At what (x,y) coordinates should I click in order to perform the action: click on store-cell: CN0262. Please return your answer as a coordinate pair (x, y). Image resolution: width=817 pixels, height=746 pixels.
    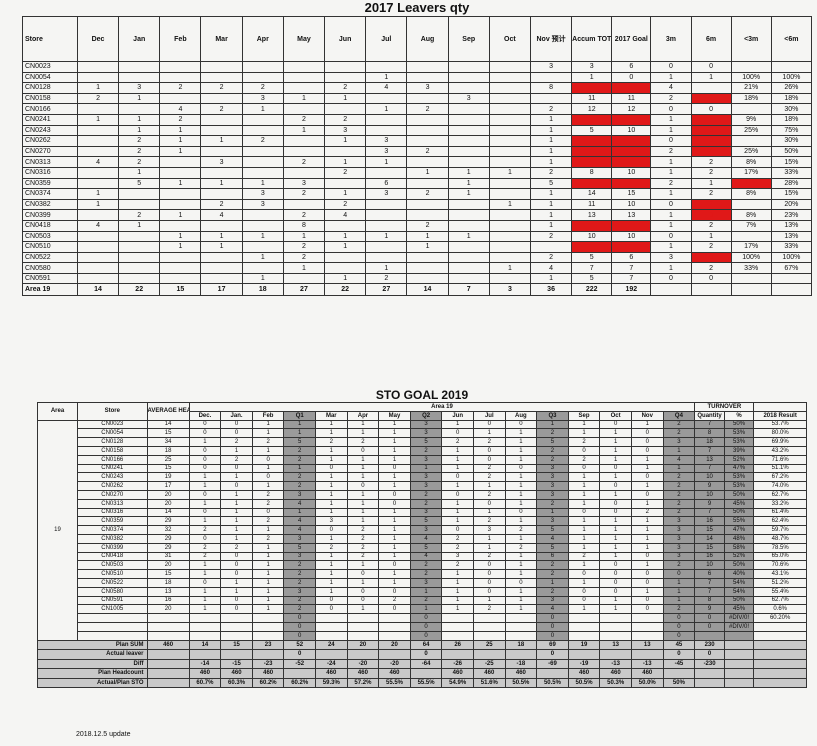
    Looking at the image, I should click on (50, 141).